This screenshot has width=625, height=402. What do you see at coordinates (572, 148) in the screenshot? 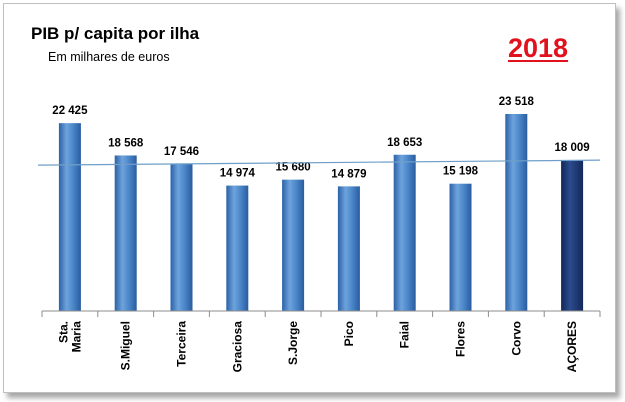
I see `data-label: 18 009` at bounding box center [572, 148].